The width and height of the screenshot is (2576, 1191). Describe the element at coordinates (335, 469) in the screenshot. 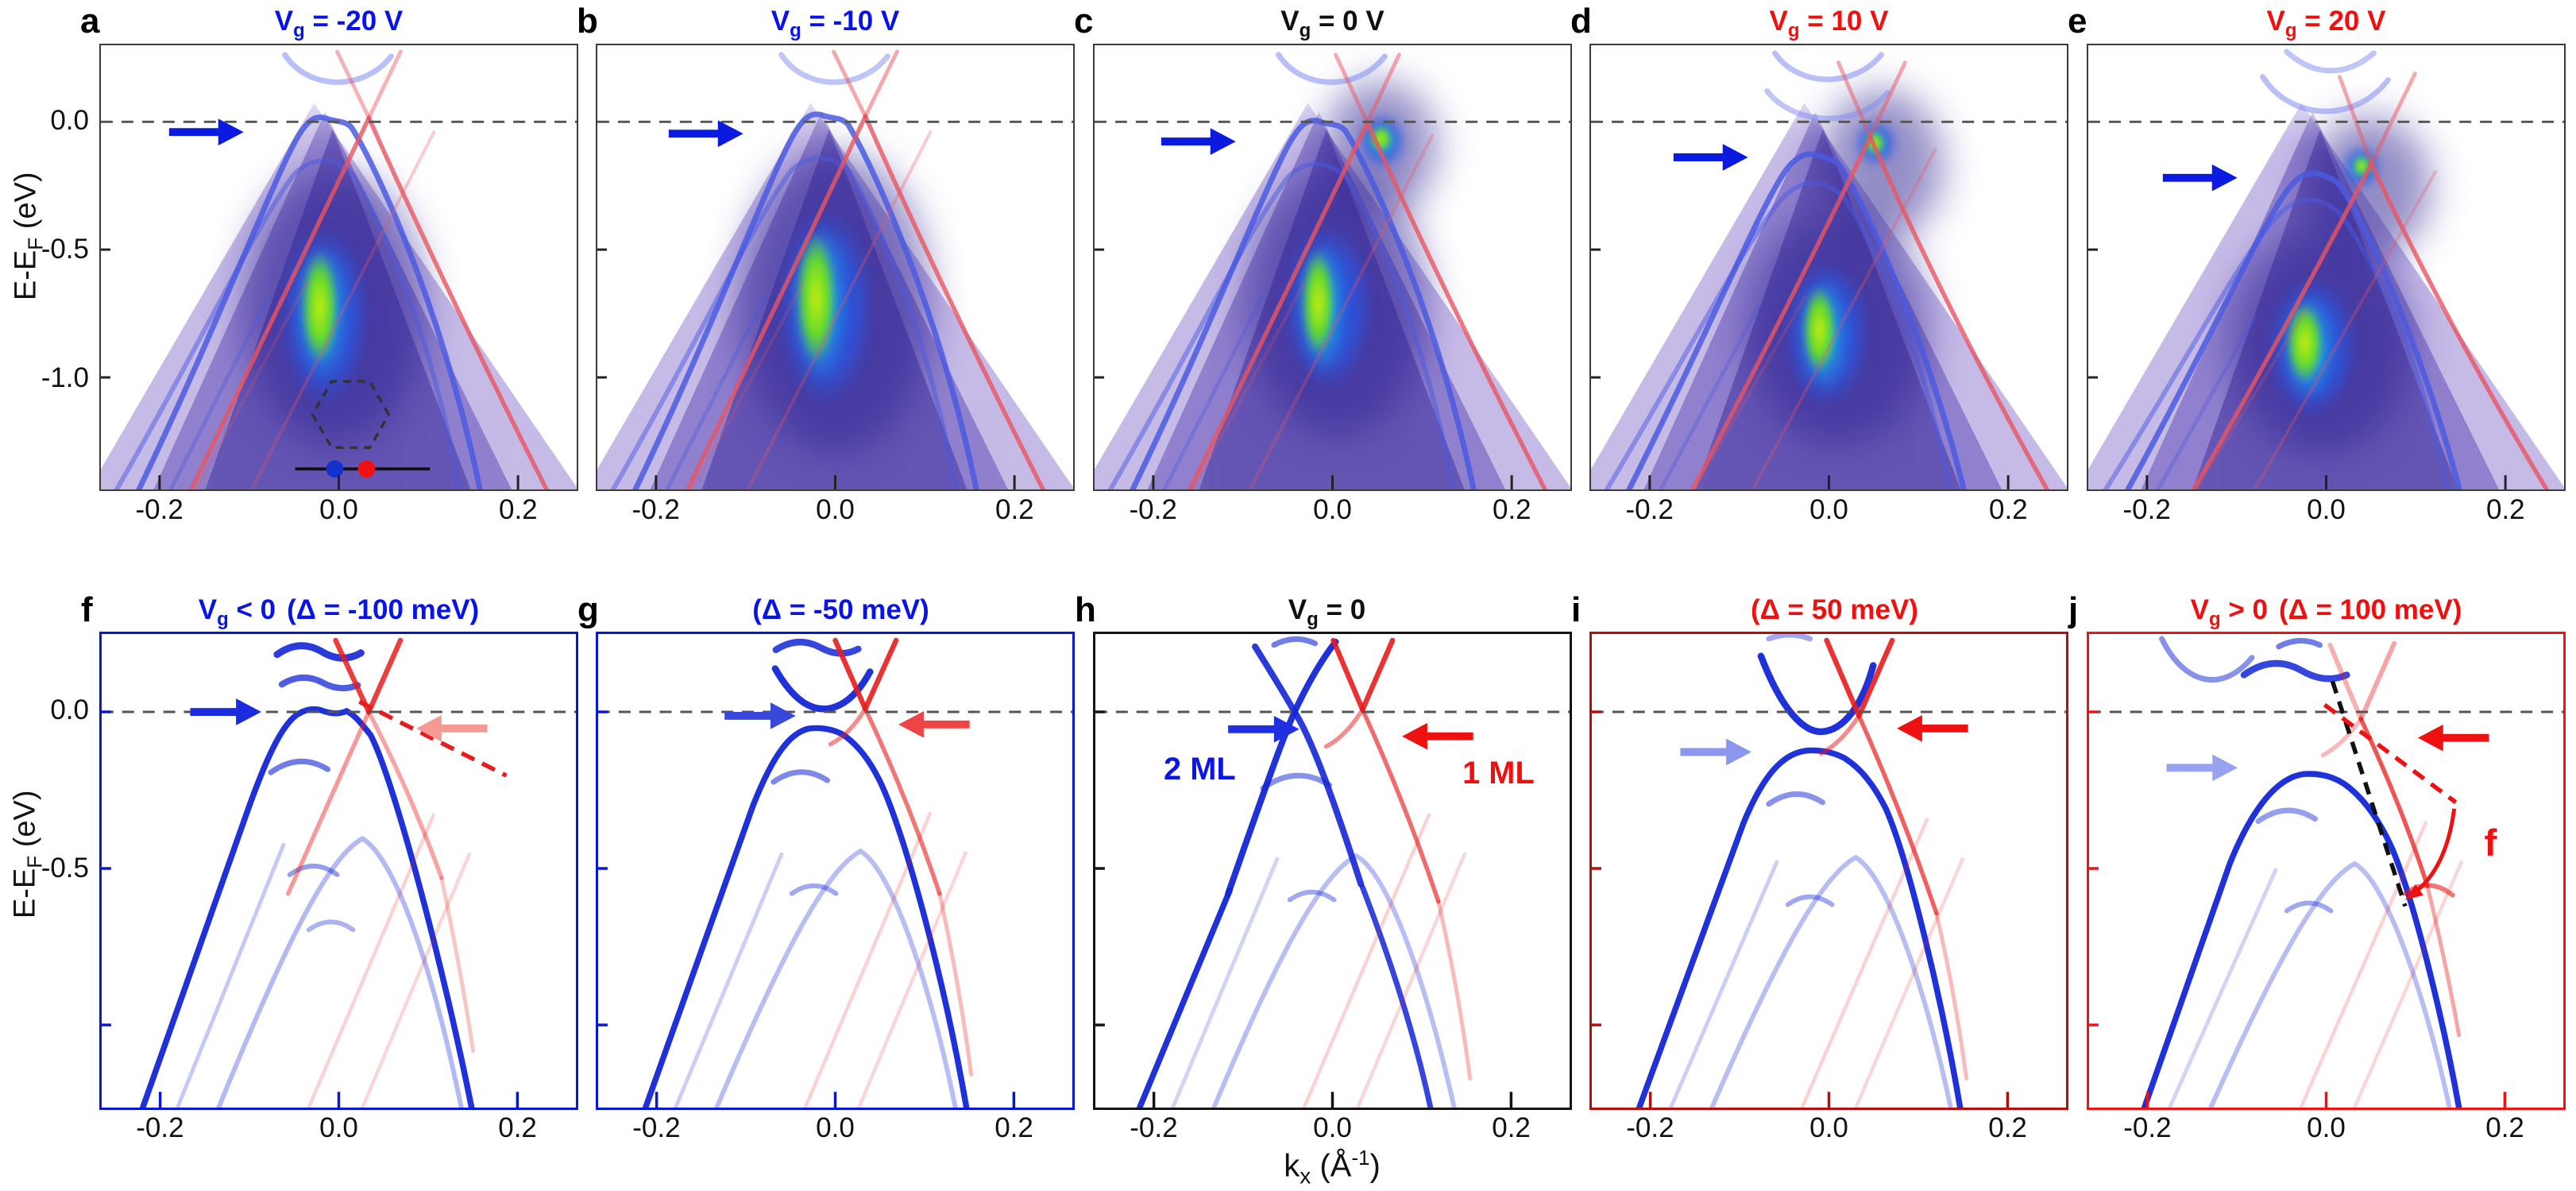

I see `k-point-blue-dot` at that location.